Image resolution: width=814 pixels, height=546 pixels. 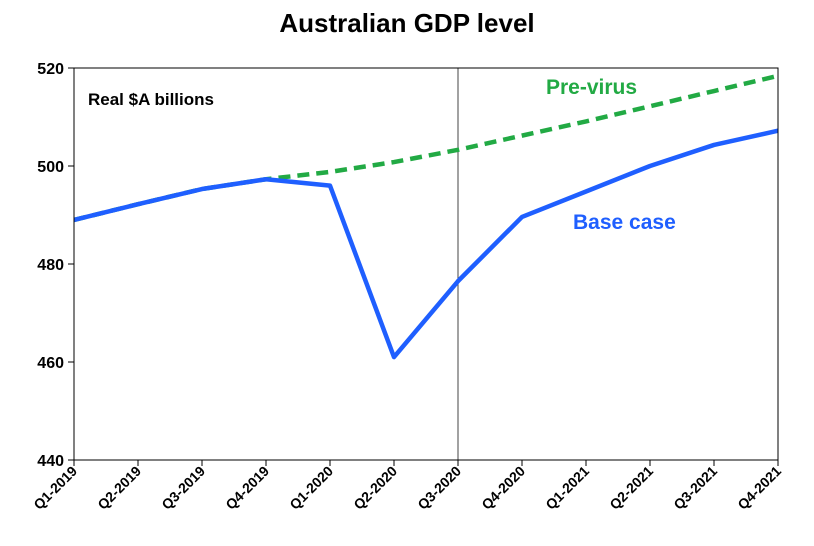 What do you see at coordinates (624, 222) in the screenshot?
I see `series-label-base-case: Base case` at bounding box center [624, 222].